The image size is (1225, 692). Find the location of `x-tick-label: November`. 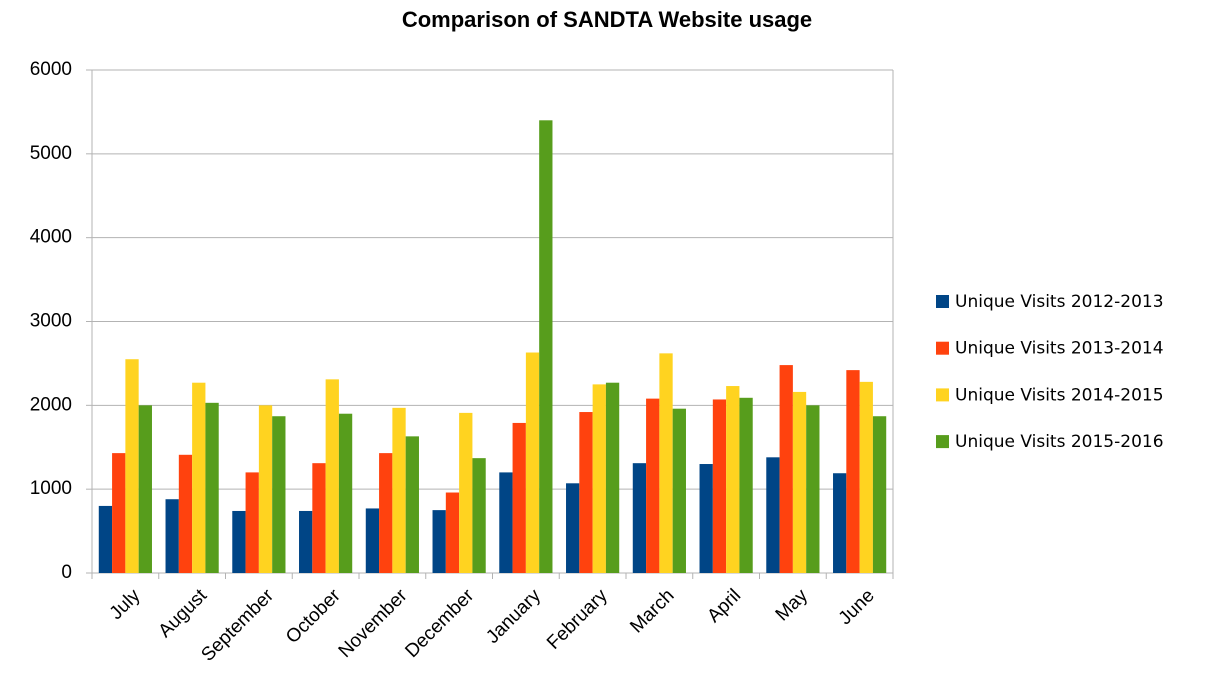

x-tick-label: November is located at coordinates (373, 623).